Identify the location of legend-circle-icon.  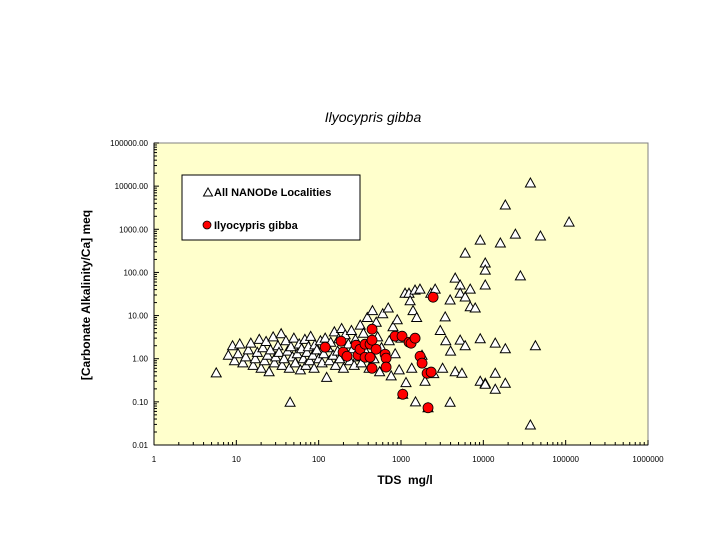
(207, 225).